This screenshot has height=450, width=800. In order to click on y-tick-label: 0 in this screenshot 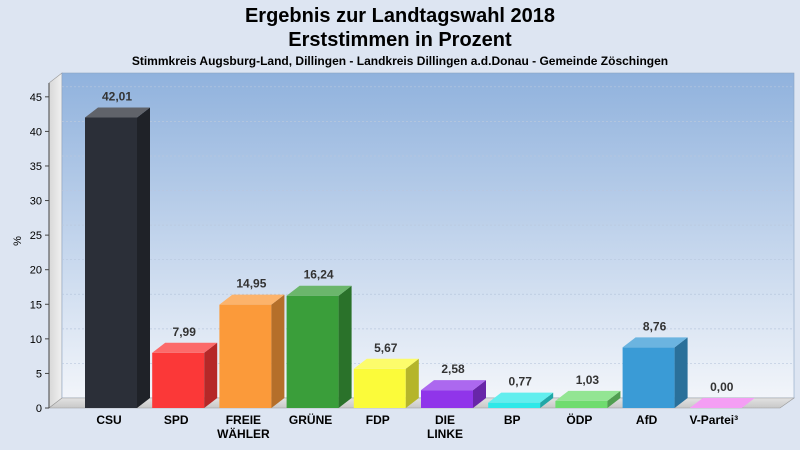, I will do `click(39, 409)`.